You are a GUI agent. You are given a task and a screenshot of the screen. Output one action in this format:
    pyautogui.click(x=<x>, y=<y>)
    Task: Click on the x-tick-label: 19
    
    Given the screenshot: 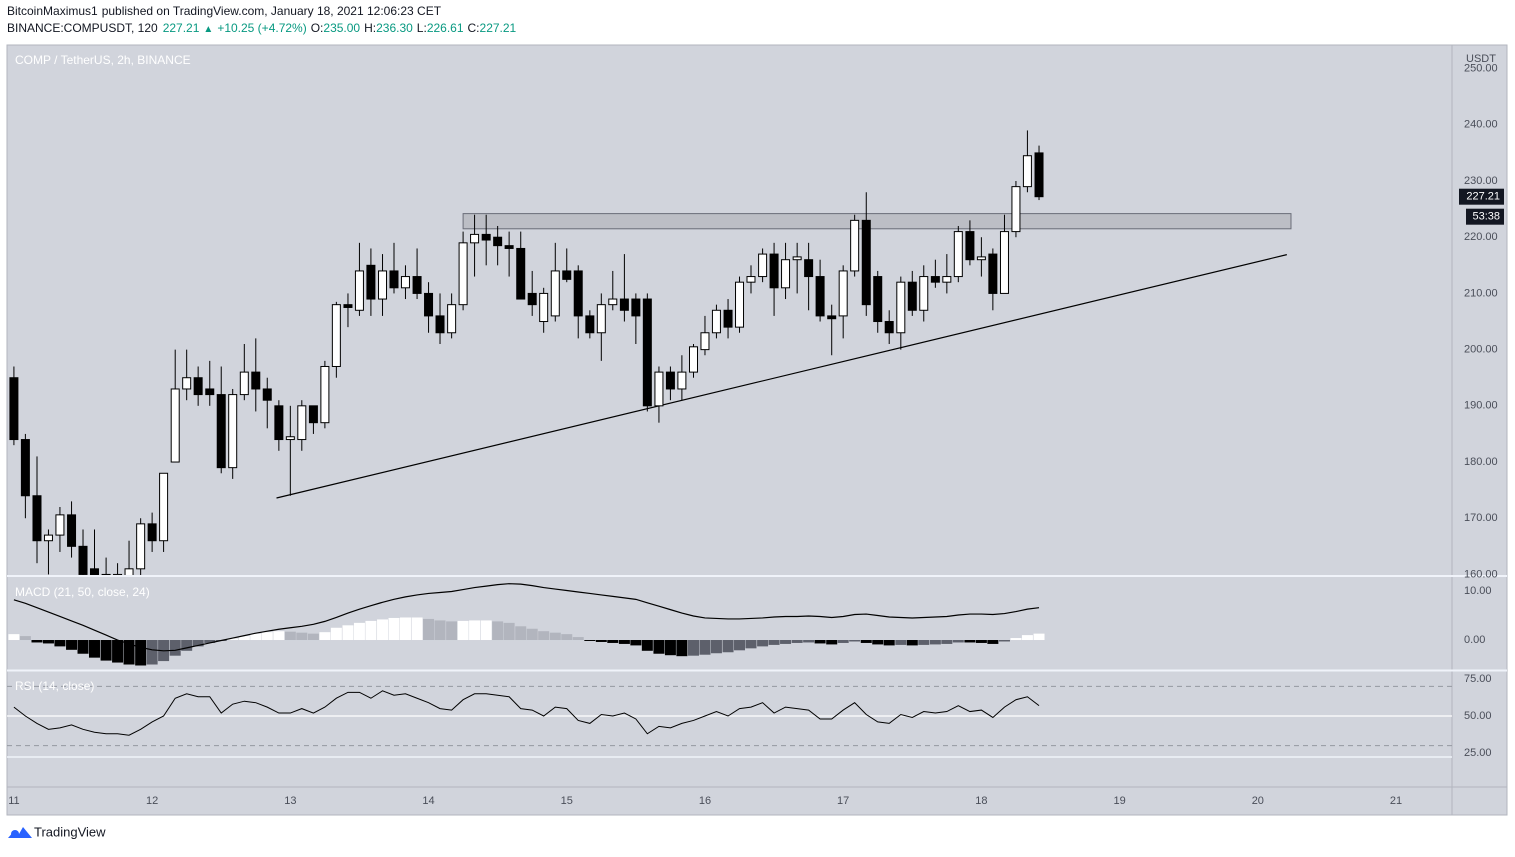 What is the action you would take?
    pyautogui.click(x=1119, y=801)
    